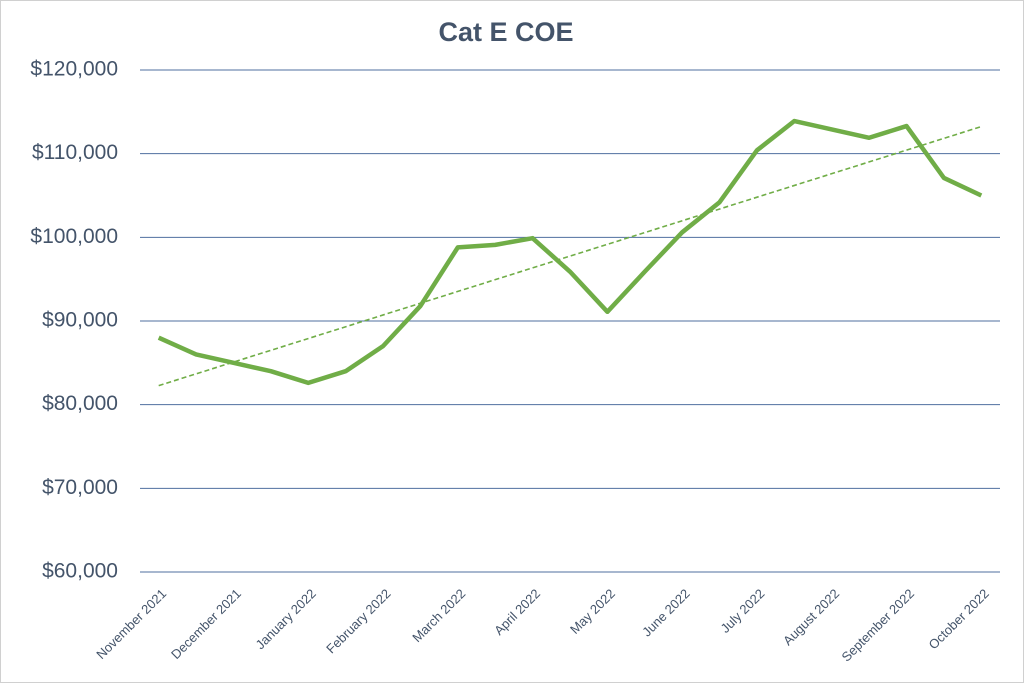 The width and height of the screenshot is (1024, 683). What do you see at coordinates (80, 320) in the screenshot?
I see `y-tick-label: $90,000` at bounding box center [80, 320].